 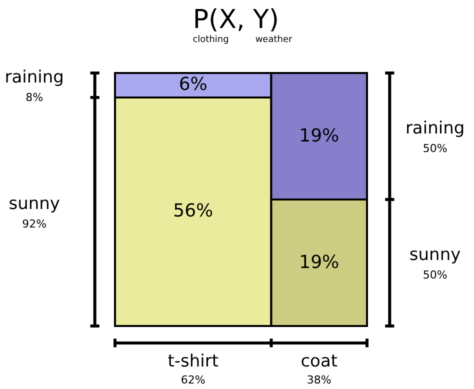 I want to click on text: P(X, Y), so click(x=236, y=19).